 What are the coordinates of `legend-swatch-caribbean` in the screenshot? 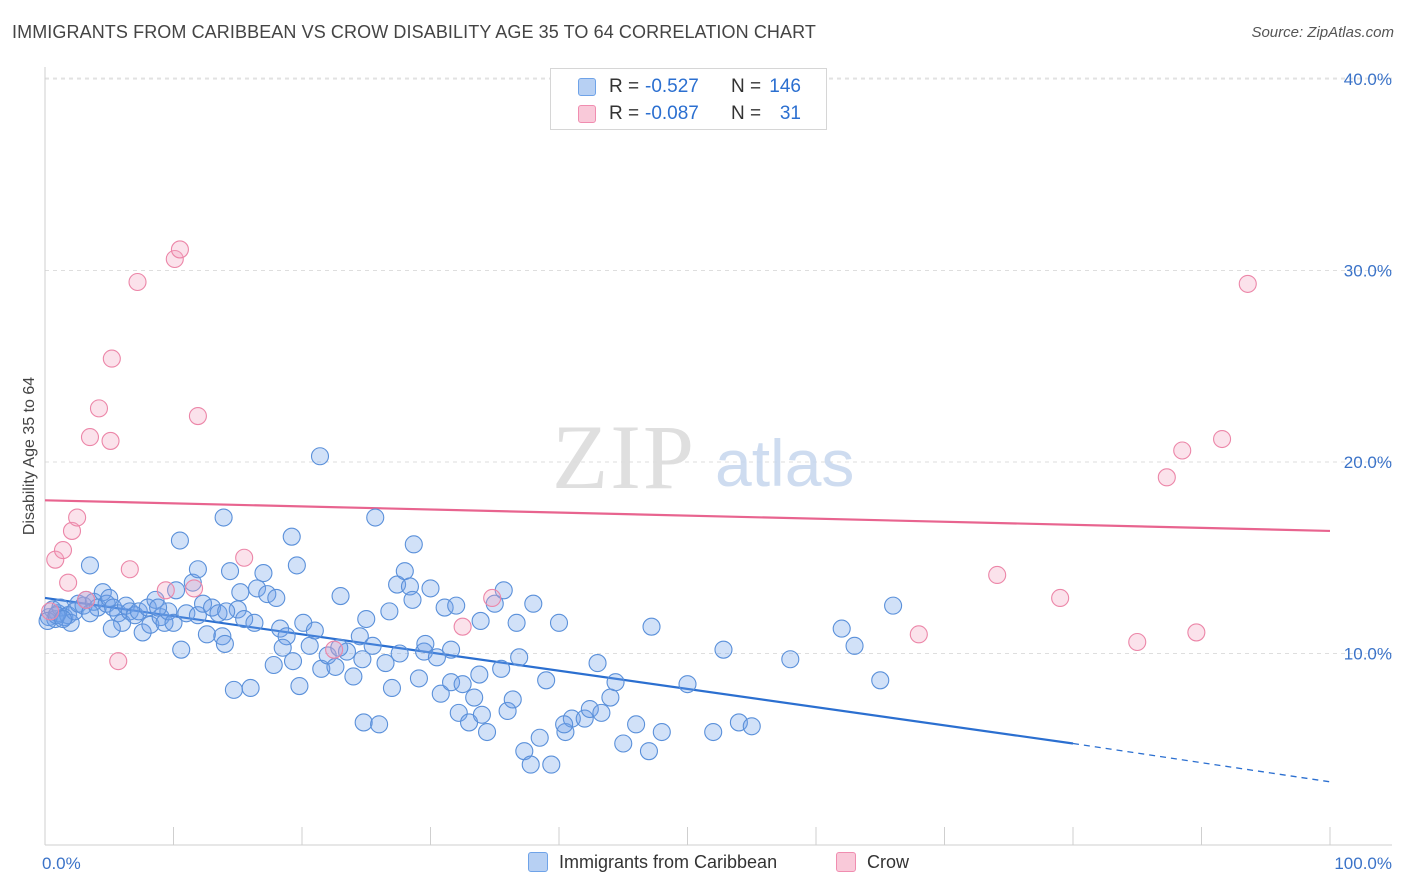 It's located at (587, 87).